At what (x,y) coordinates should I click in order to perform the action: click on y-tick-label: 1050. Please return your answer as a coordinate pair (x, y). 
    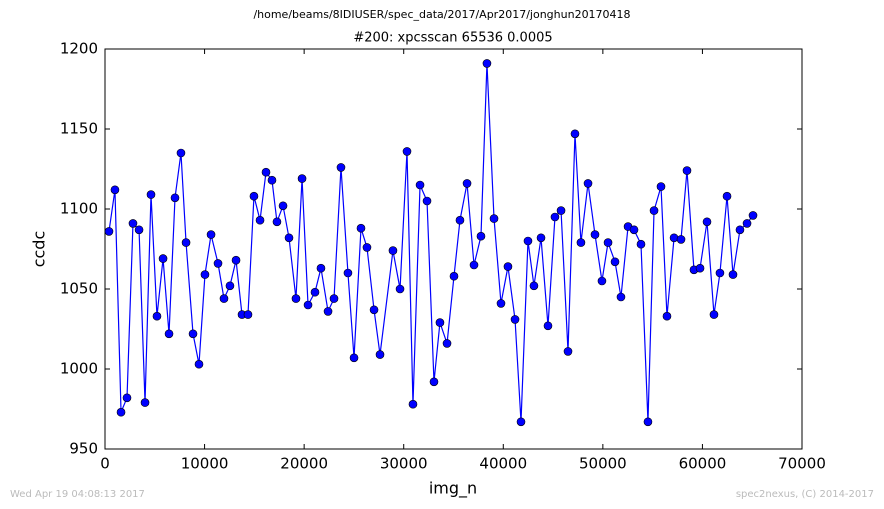
    Looking at the image, I should click on (79, 289).